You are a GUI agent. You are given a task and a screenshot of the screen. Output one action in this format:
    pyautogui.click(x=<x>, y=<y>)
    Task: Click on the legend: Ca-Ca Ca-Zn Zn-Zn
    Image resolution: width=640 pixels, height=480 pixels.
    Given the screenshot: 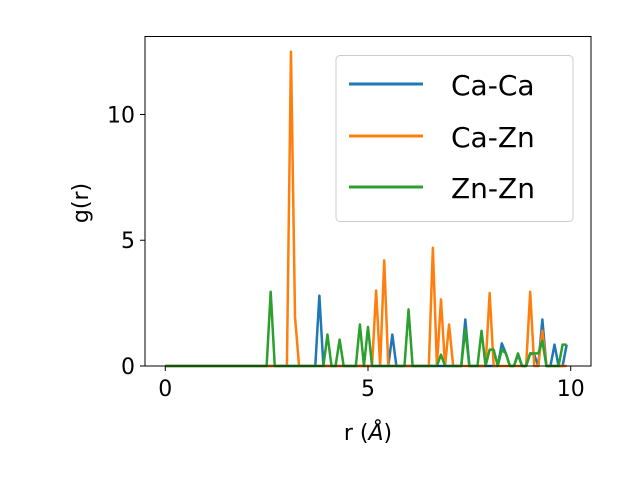 What is the action you would take?
    pyautogui.click(x=454, y=138)
    